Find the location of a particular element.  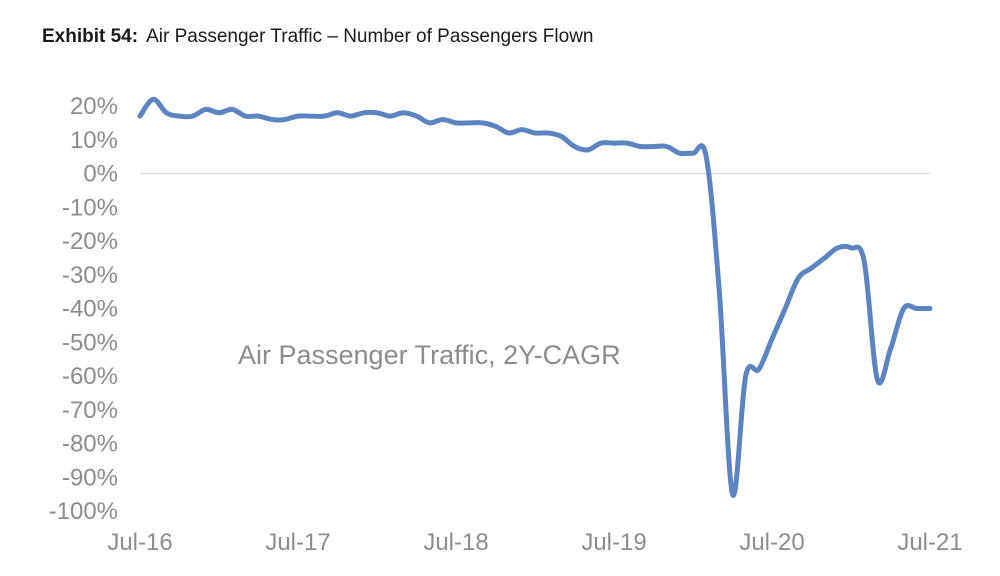

x-tick-label: Jul-20 is located at coordinates (771, 542).